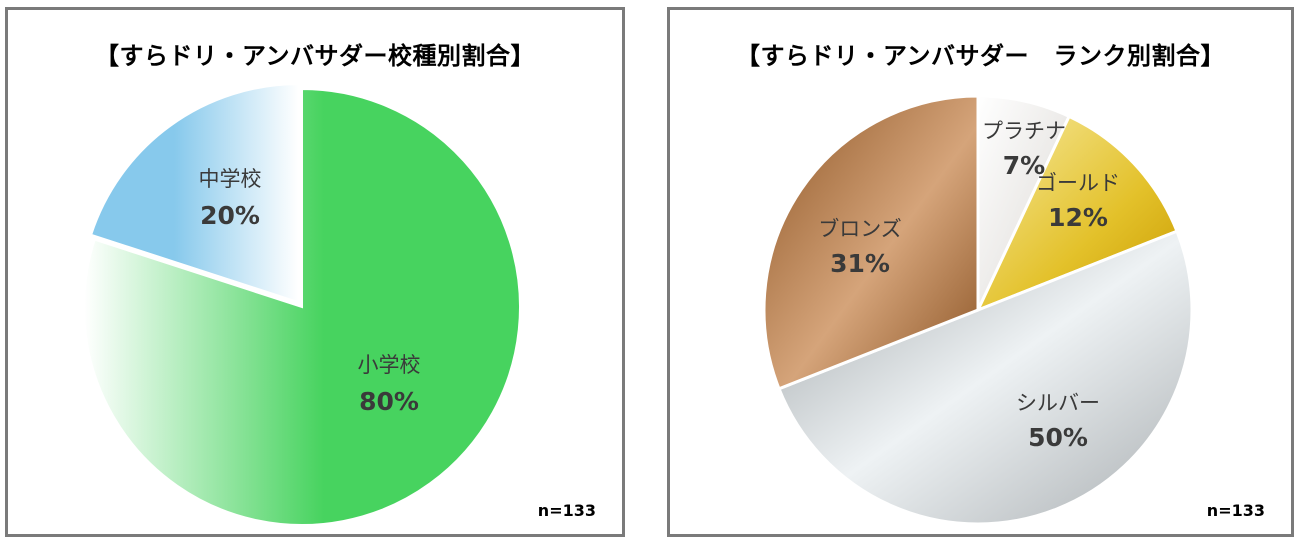 This screenshot has height=546, width=1299. What do you see at coordinates (230, 179) in the screenshot?
I see `slice-label: 中学校` at bounding box center [230, 179].